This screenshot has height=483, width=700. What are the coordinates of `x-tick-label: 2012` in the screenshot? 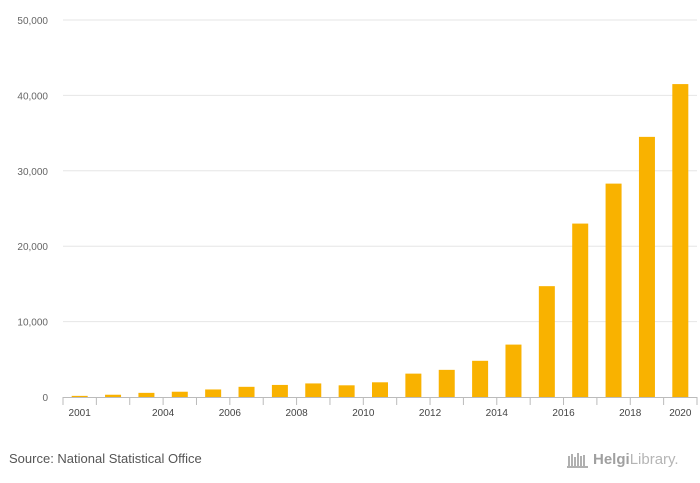 It's located at (430, 413).